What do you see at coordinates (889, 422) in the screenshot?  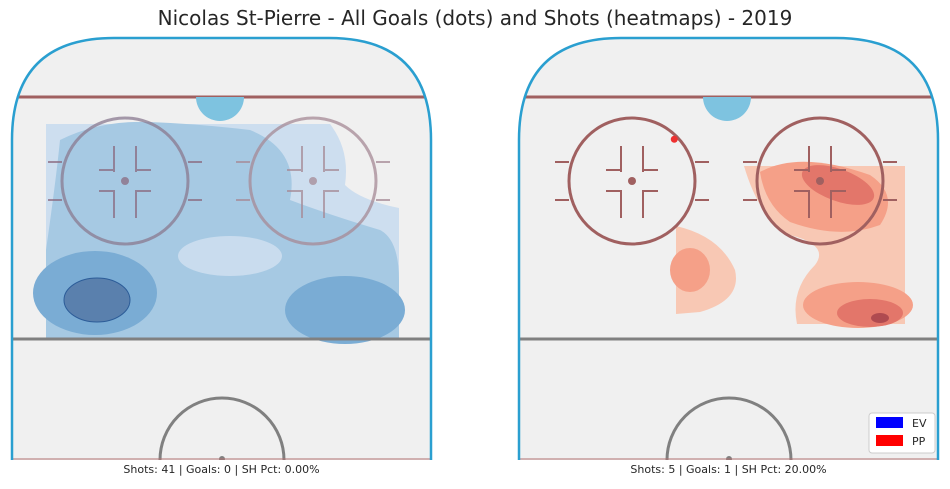 I see `legend-swatch-ev` at bounding box center [889, 422].